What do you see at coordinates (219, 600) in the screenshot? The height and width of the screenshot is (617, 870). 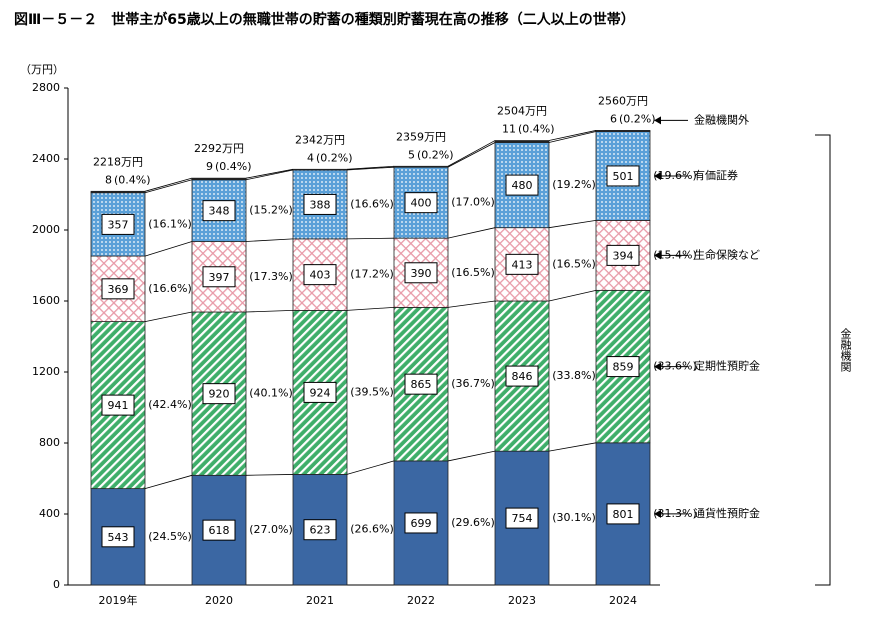 I see `x-tick-label: 2020` at bounding box center [219, 600].